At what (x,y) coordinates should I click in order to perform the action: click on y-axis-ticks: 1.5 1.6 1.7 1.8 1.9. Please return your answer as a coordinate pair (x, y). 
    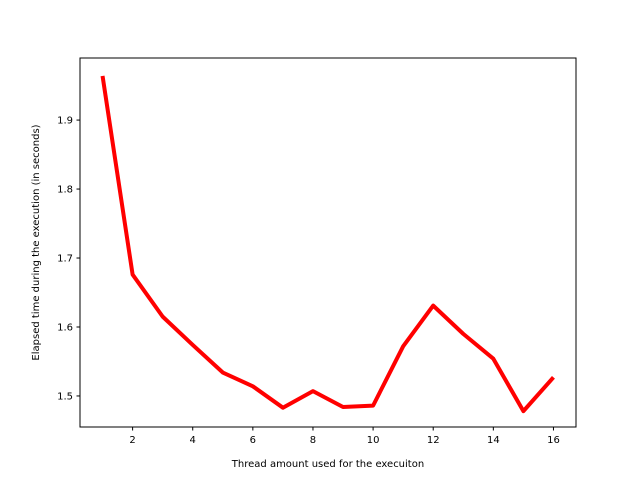
    Looking at the image, I should click on (68, 259).